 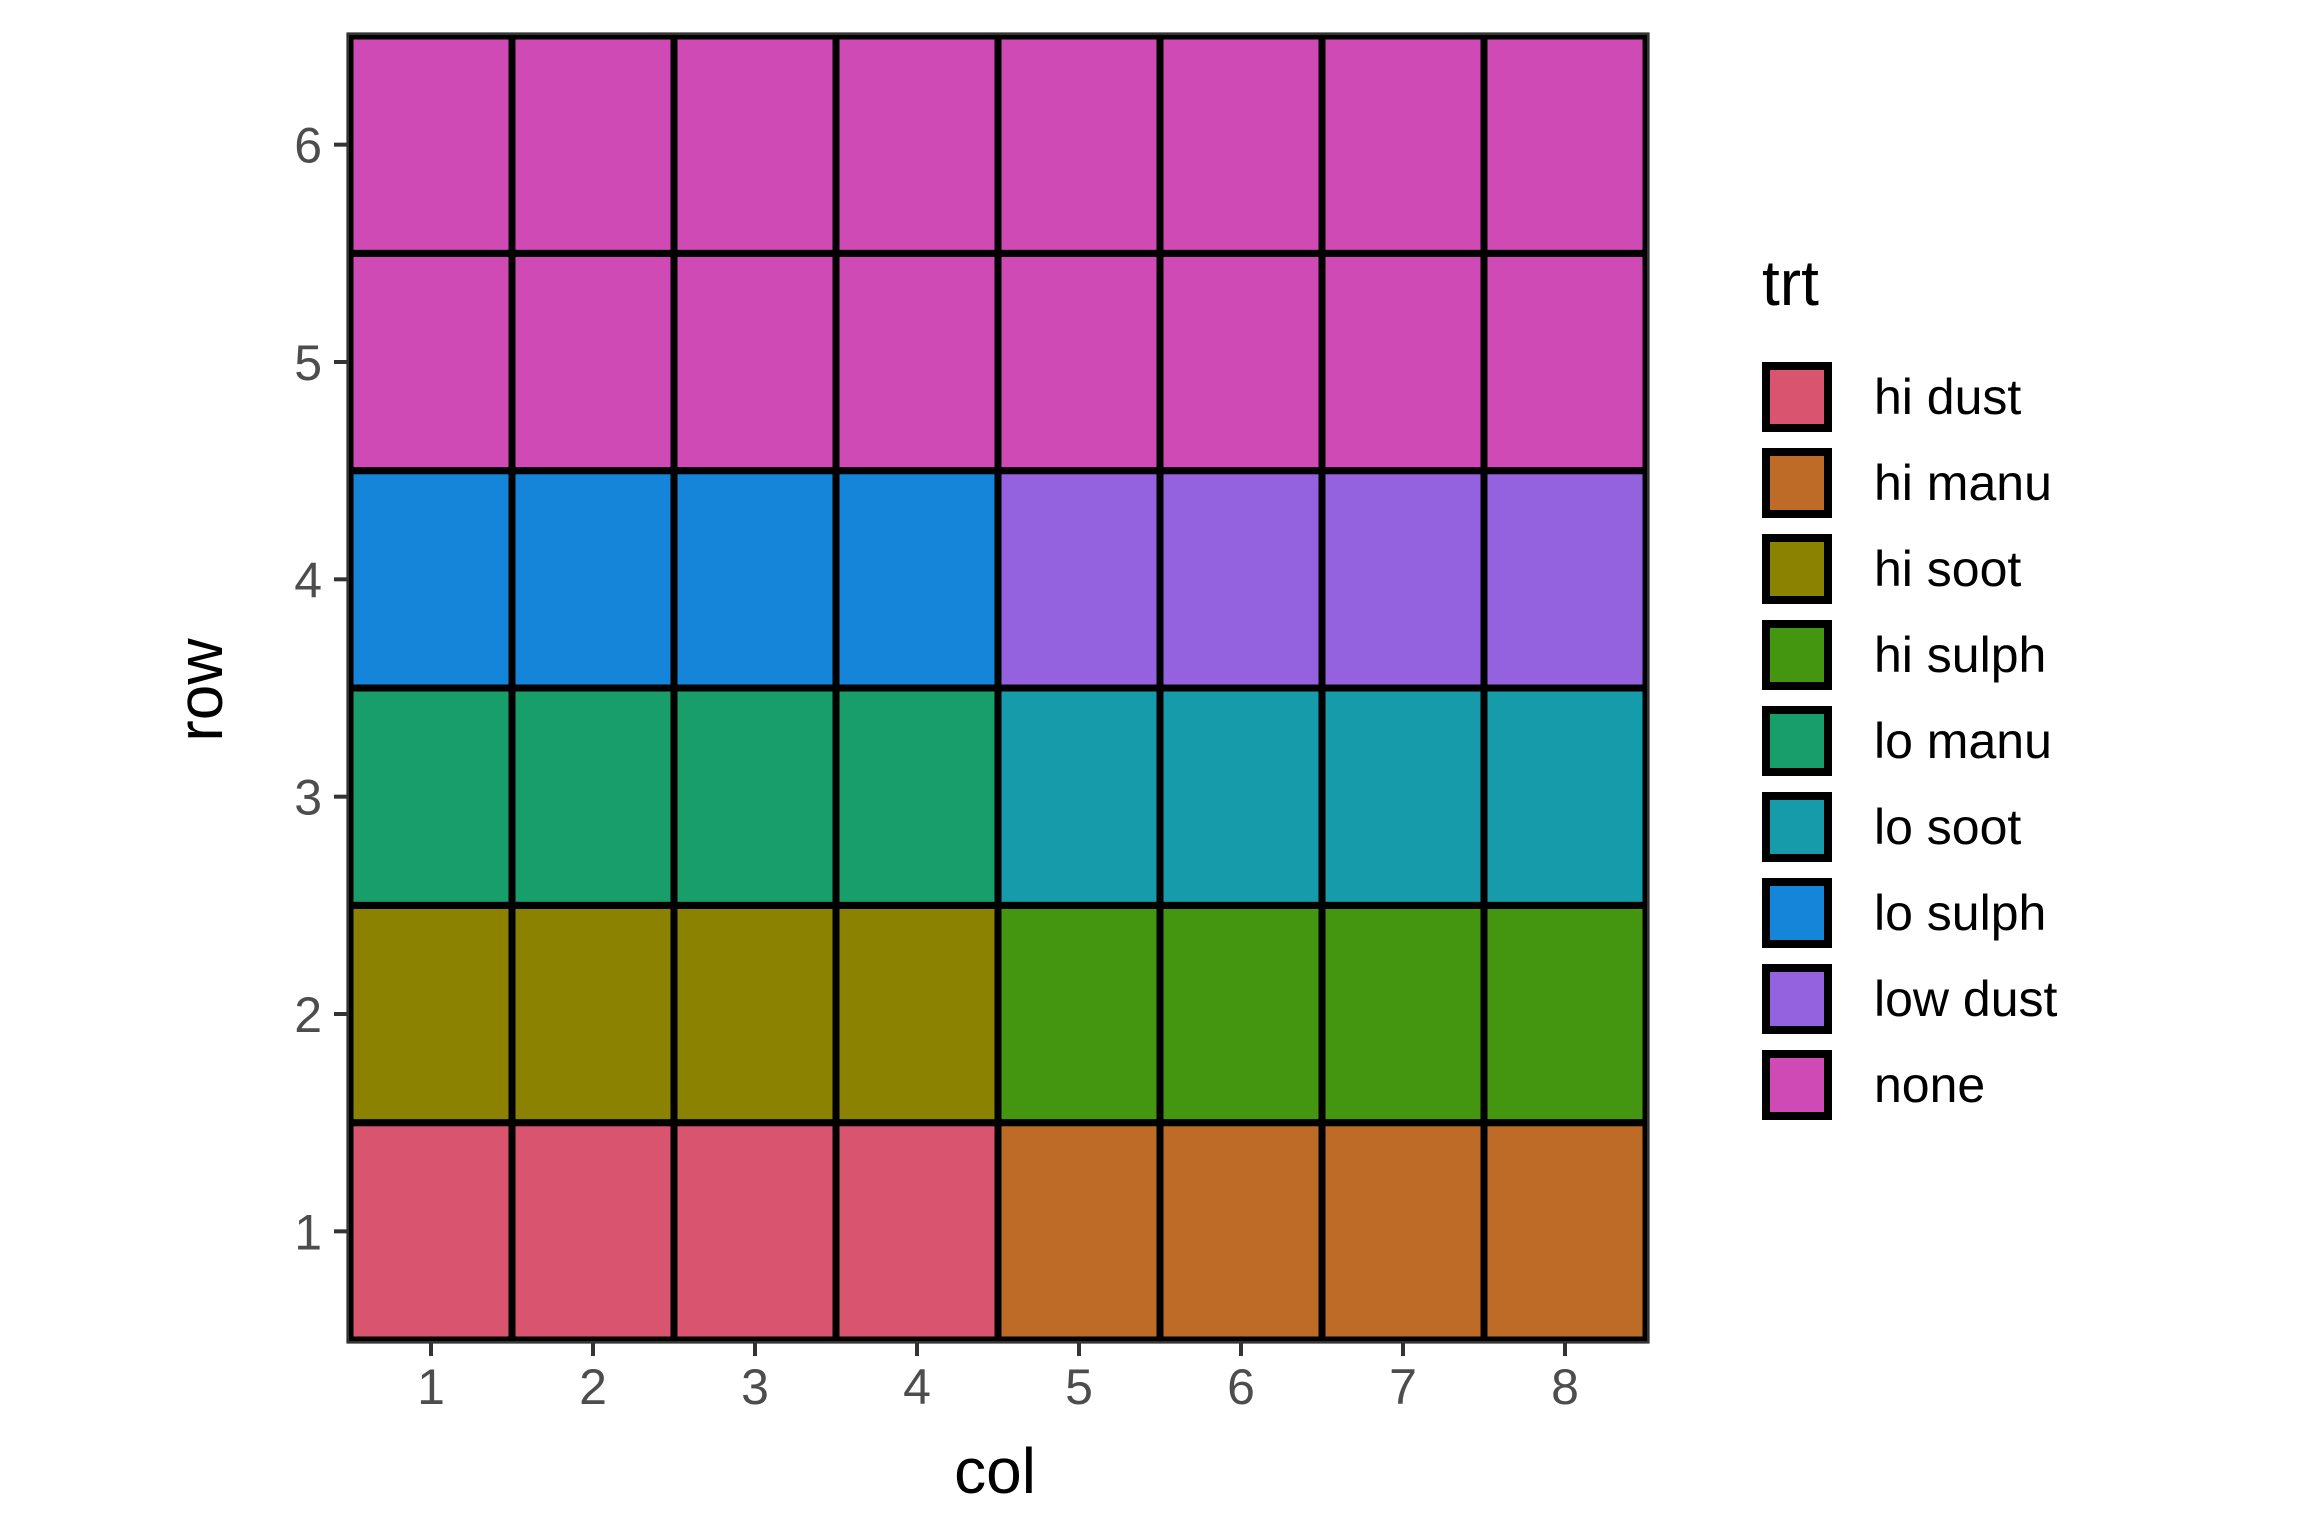 What do you see at coordinates (1960, 655) in the screenshot?
I see `legend-label: hi sulph` at bounding box center [1960, 655].